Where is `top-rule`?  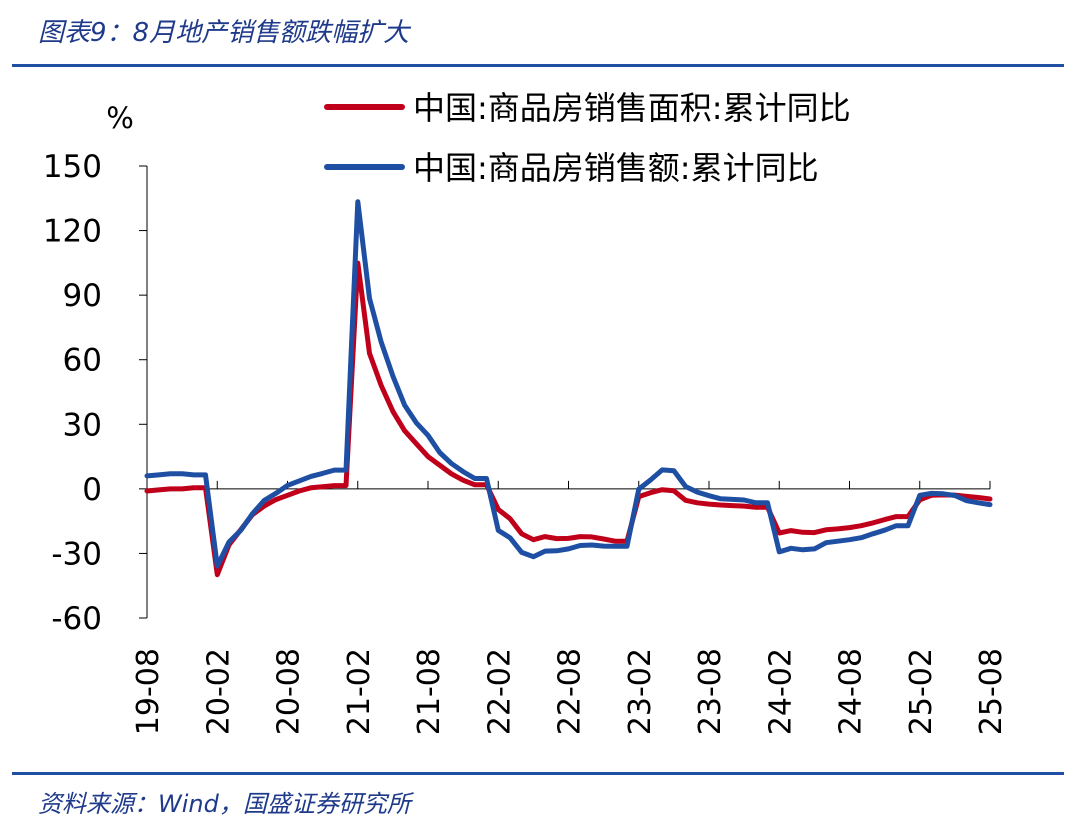
top-rule is located at coordinates (538, 65).